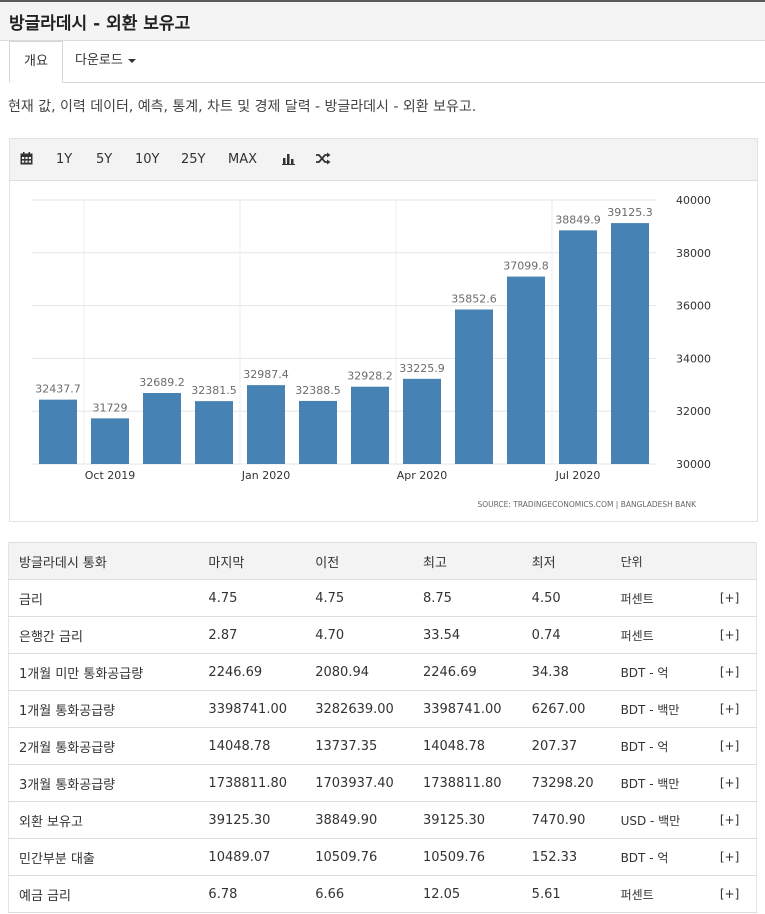 The image size is (765, 914). I want to click on previous-value-cell: 13737.35, so click(359, 746).